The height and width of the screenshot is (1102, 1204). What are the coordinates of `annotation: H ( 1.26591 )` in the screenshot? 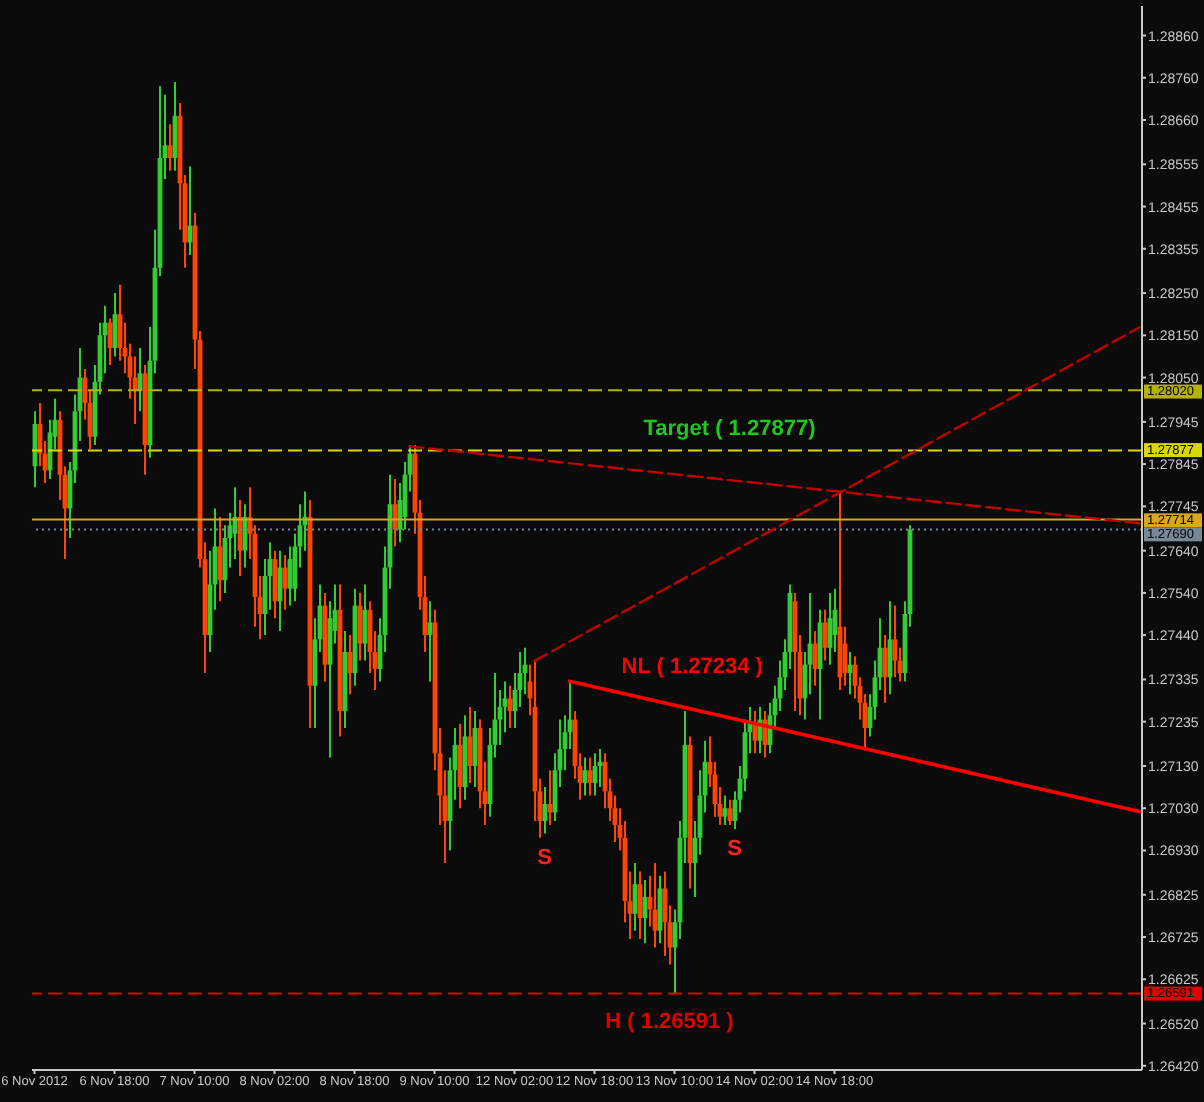 It's located at (670, 1021).